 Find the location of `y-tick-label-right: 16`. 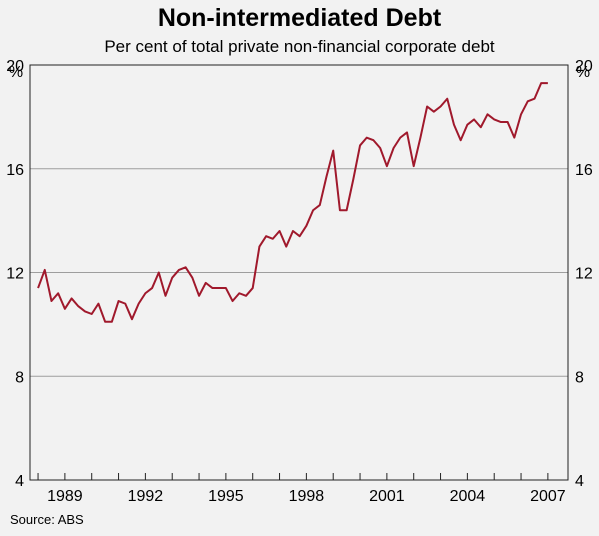

y-tick-label-right: 16 is located at coordinates (584, 170).